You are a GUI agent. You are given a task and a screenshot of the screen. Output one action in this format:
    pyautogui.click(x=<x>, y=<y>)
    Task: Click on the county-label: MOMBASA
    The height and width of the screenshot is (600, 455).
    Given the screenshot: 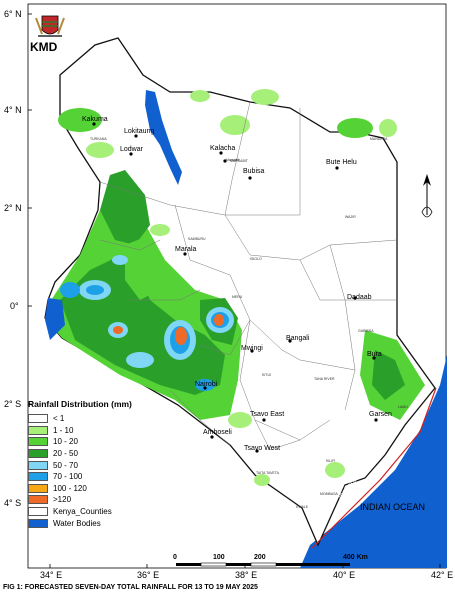 What is the action you would take?
    pyautogui.click(x=329, y=494)
    